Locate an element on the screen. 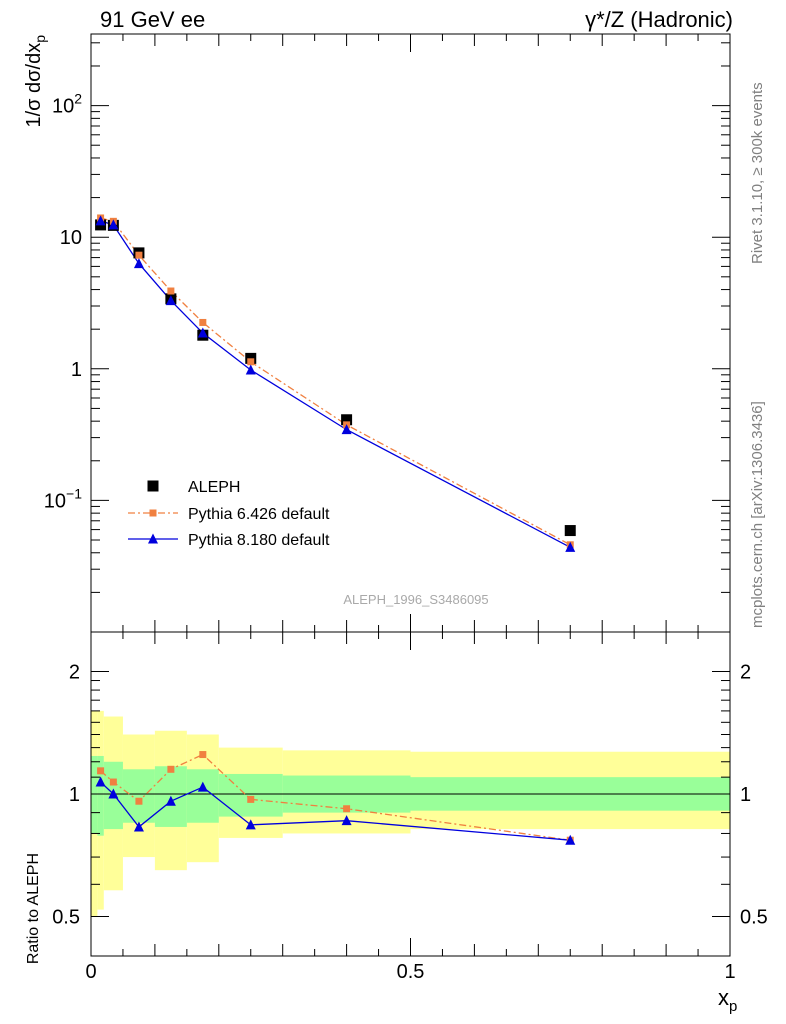  legend-marker-pythia6 is located at coordinates (153, 513).